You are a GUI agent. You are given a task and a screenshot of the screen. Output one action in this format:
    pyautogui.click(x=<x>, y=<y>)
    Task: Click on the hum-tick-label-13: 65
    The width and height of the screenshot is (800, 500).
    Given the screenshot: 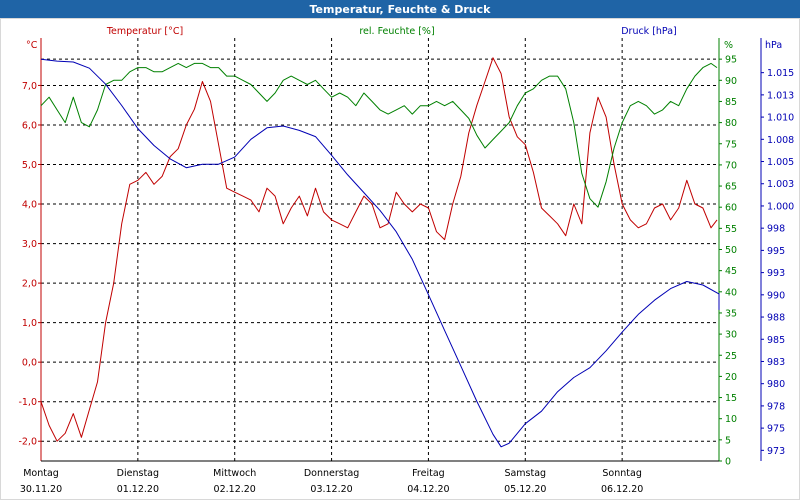 What is the action you would take?
    pyautogui.click(x=731, y=187)
    